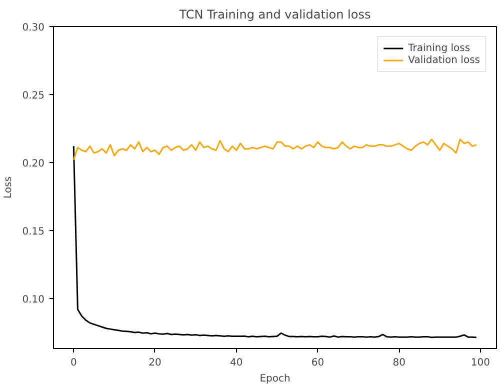 This screenshot has height=387, width=504. What do you see at coordinates (274, 15) in the screenshot?
I see `chart-title: TCN Training and validation loss` at bounding box center [274, 15].